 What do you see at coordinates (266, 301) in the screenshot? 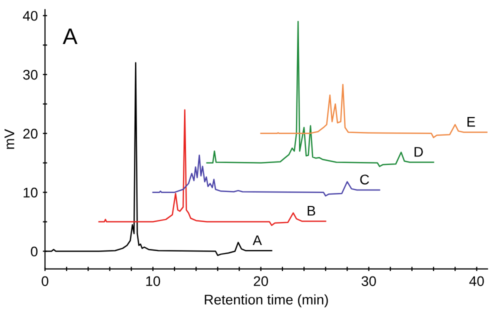
I see `x-axis-title: Retention time (min)` at bounding box center [266, 301].